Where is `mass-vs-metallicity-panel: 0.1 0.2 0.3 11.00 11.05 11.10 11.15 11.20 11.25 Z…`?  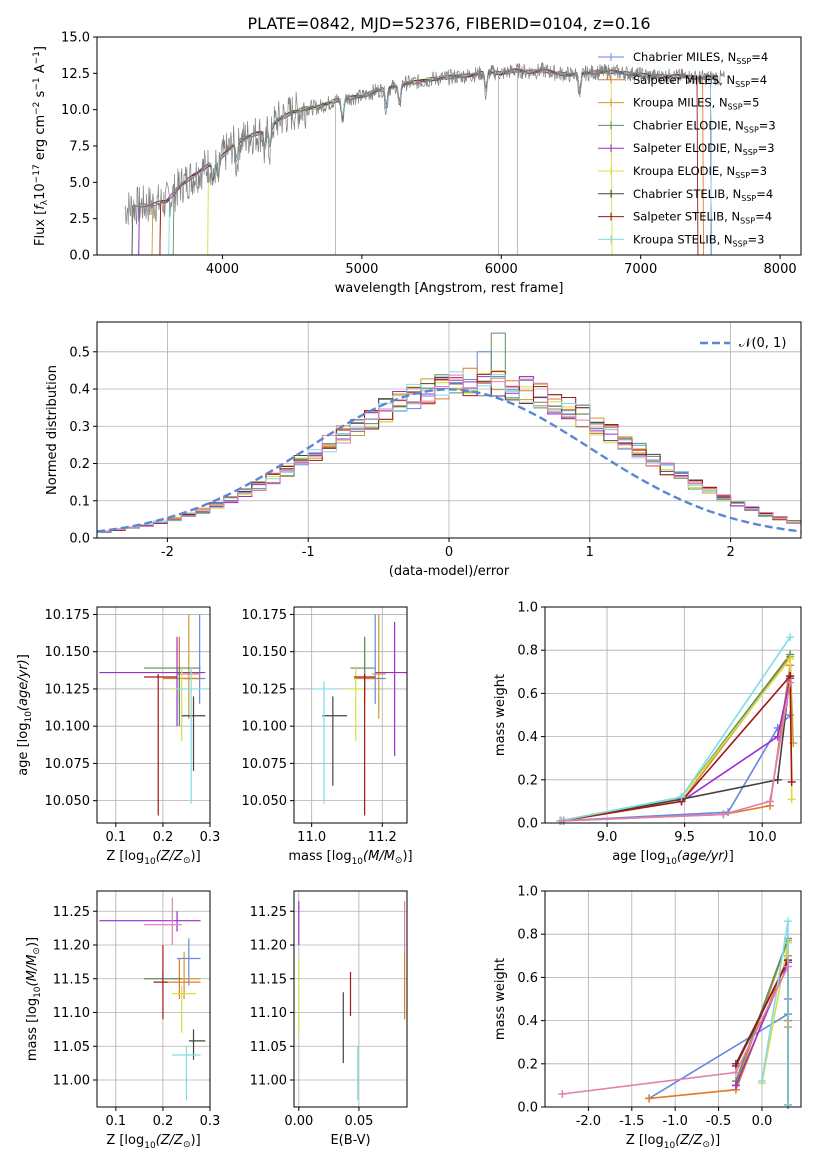 mass-vs-metallicity-panel: 0.1 0.2 0.3 11.00 11.05 11.10 11.15 11.20 11.25 Z… is located at coordinates (123, 1020).